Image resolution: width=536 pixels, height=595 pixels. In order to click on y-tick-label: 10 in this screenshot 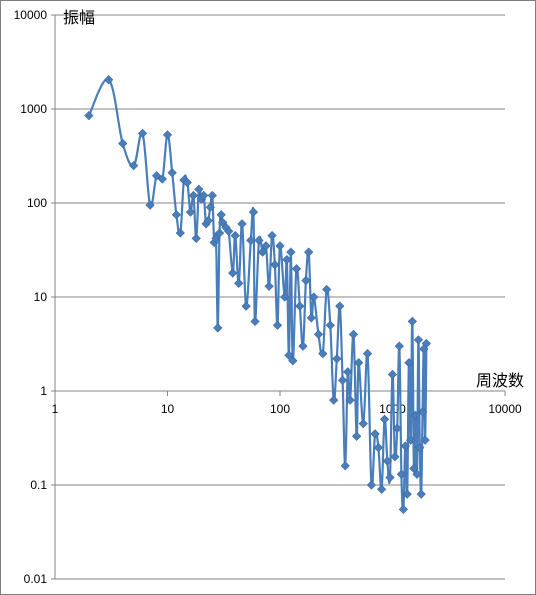, I will do `click(41, 297)`.